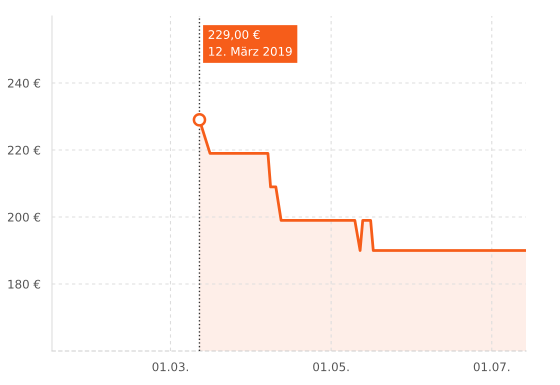  What do you see at coordinates (492, 367) in the screenshot?
I see `x-tick-label: 01.07.` at bounding box center [492, 367].